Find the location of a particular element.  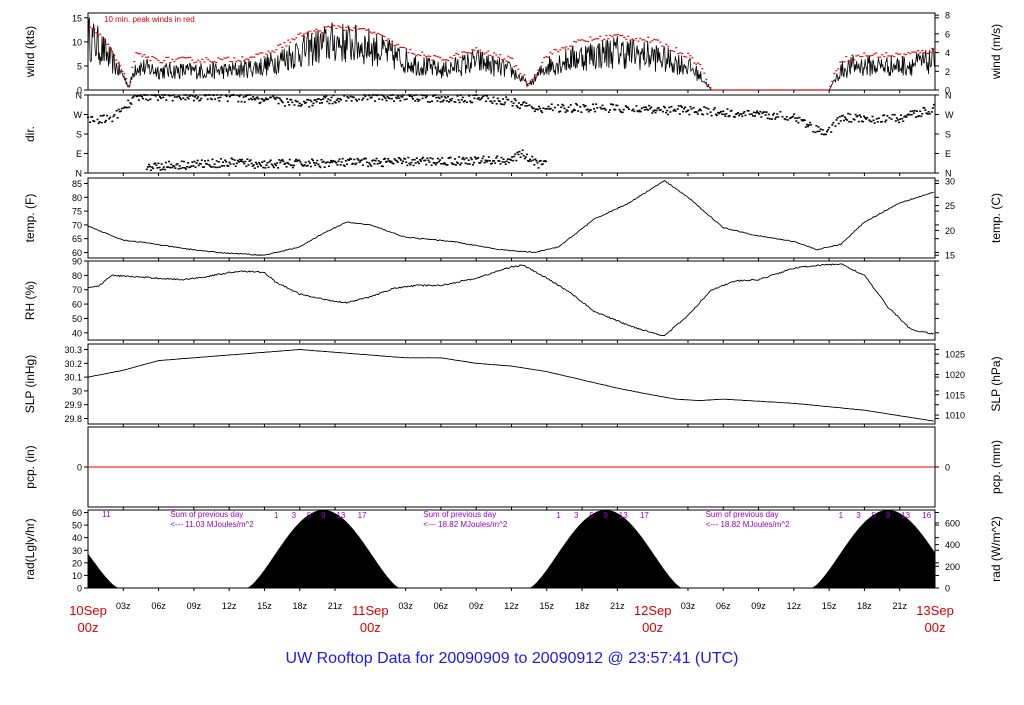

y-axis-label: temp. (F) is located at coordinates (30, 218).